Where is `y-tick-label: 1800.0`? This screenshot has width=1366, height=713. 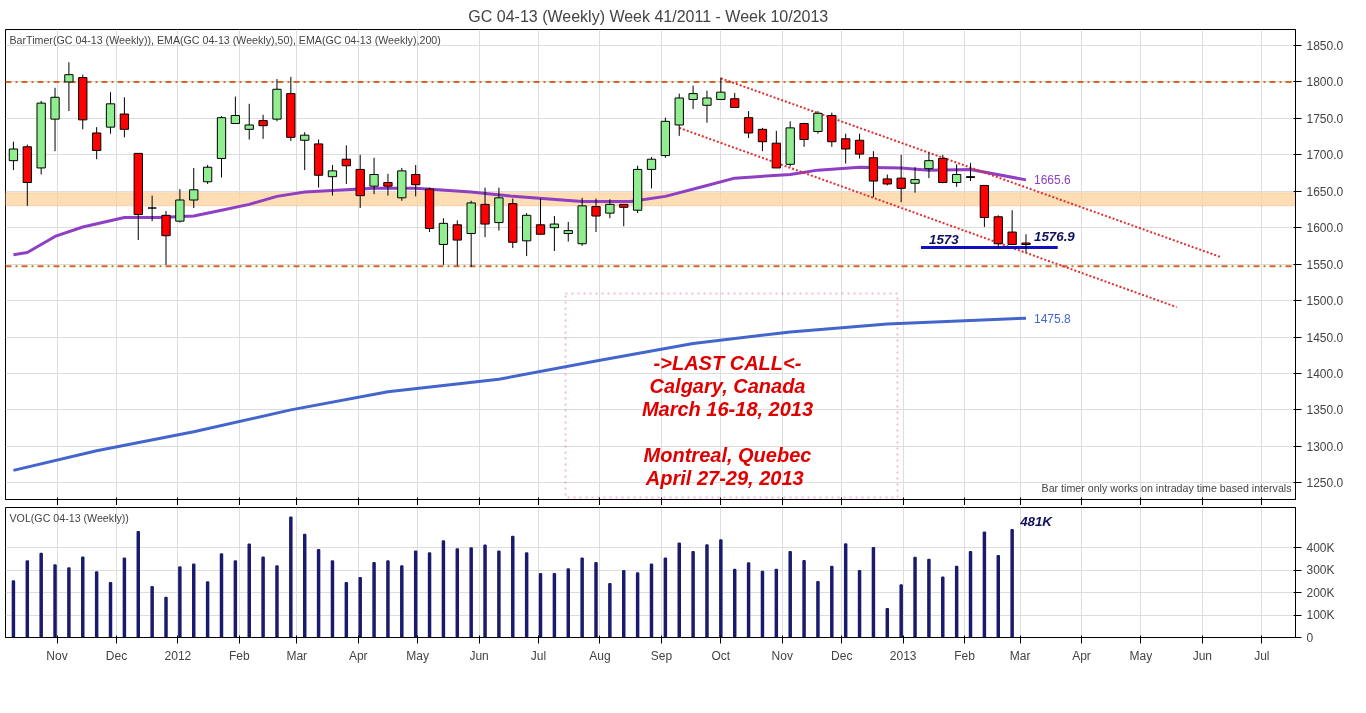 y-tick-label: 1800.0 is located at coordinates (1325, 82).